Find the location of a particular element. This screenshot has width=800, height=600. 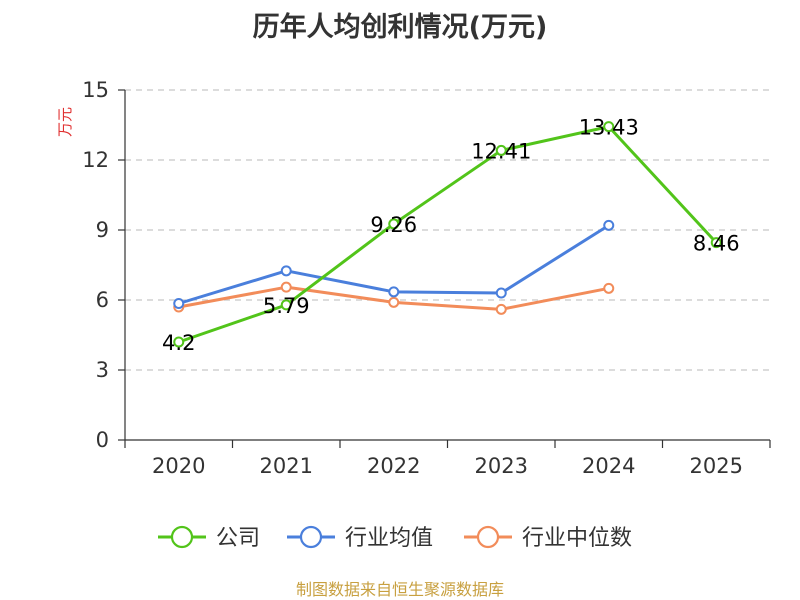

y-tick-label: 6 is located at coordinates (102, 300).